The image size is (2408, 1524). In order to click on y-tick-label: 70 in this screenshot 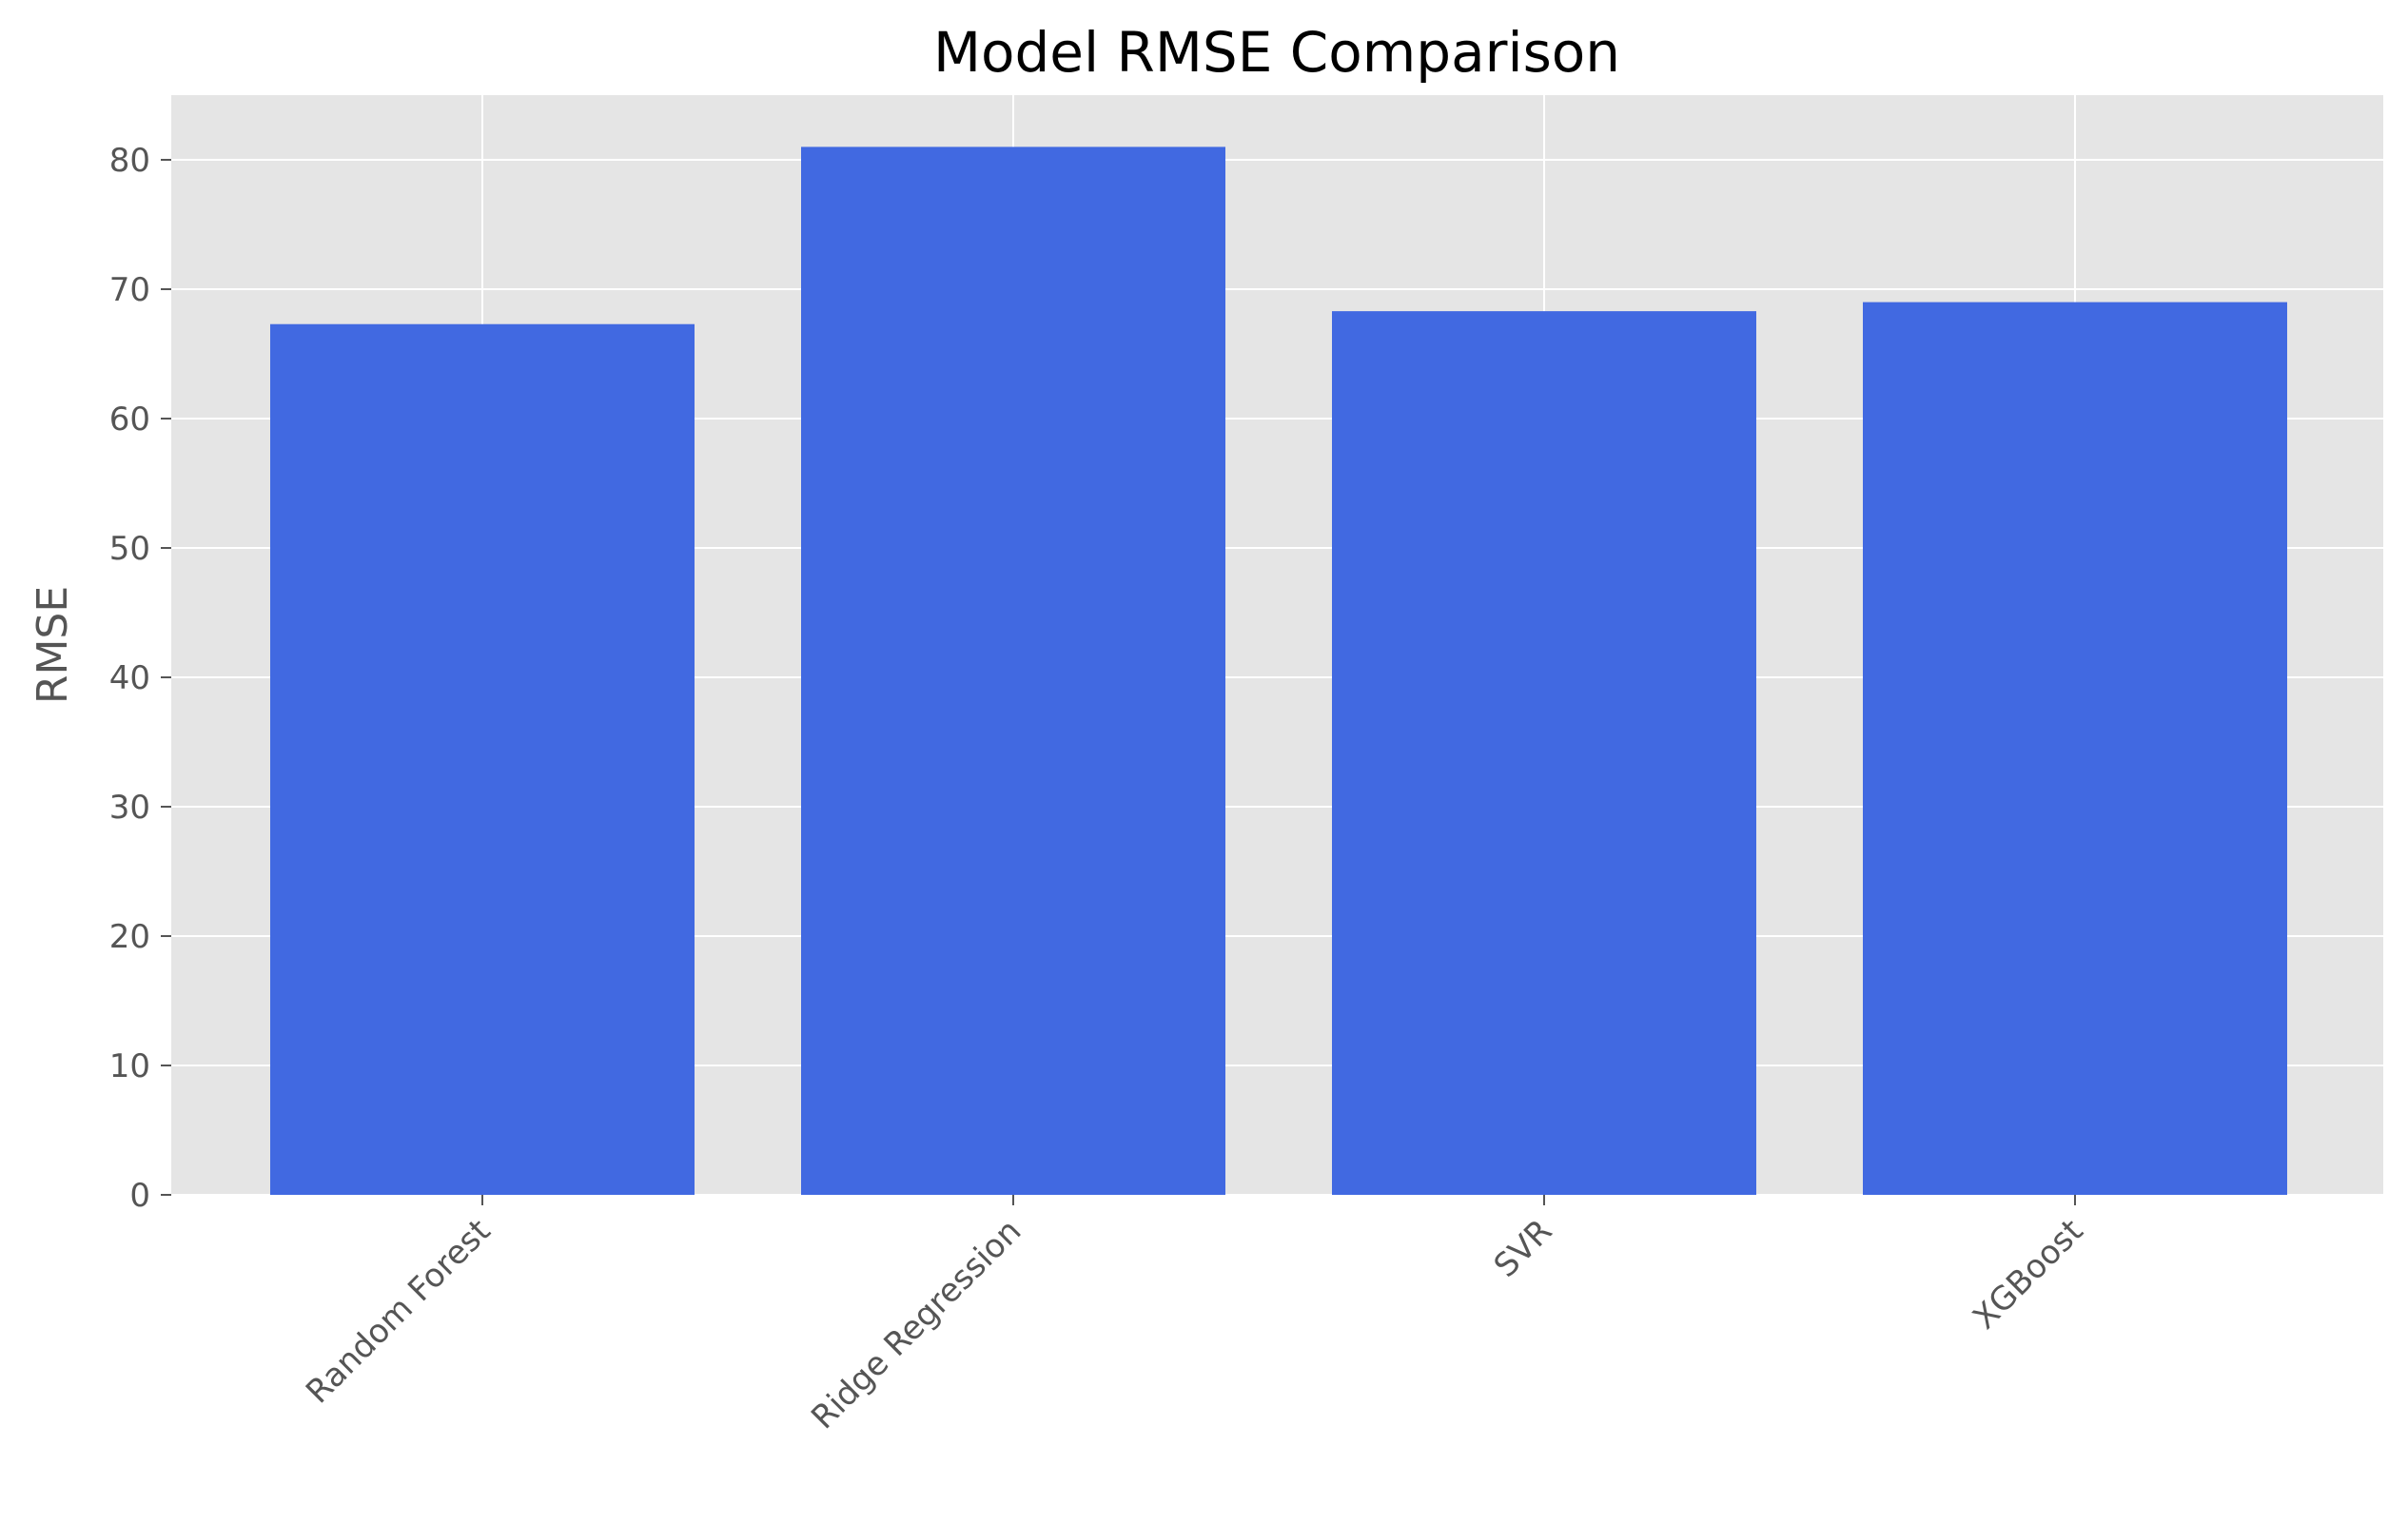, I will do `click(129, 290)`.